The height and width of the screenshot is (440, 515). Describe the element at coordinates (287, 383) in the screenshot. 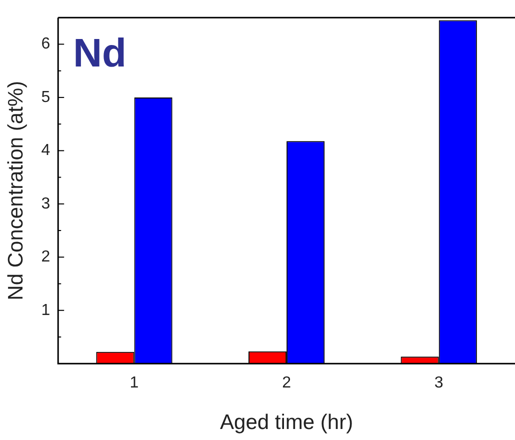

I see `x-tick-label: 2` at that location.